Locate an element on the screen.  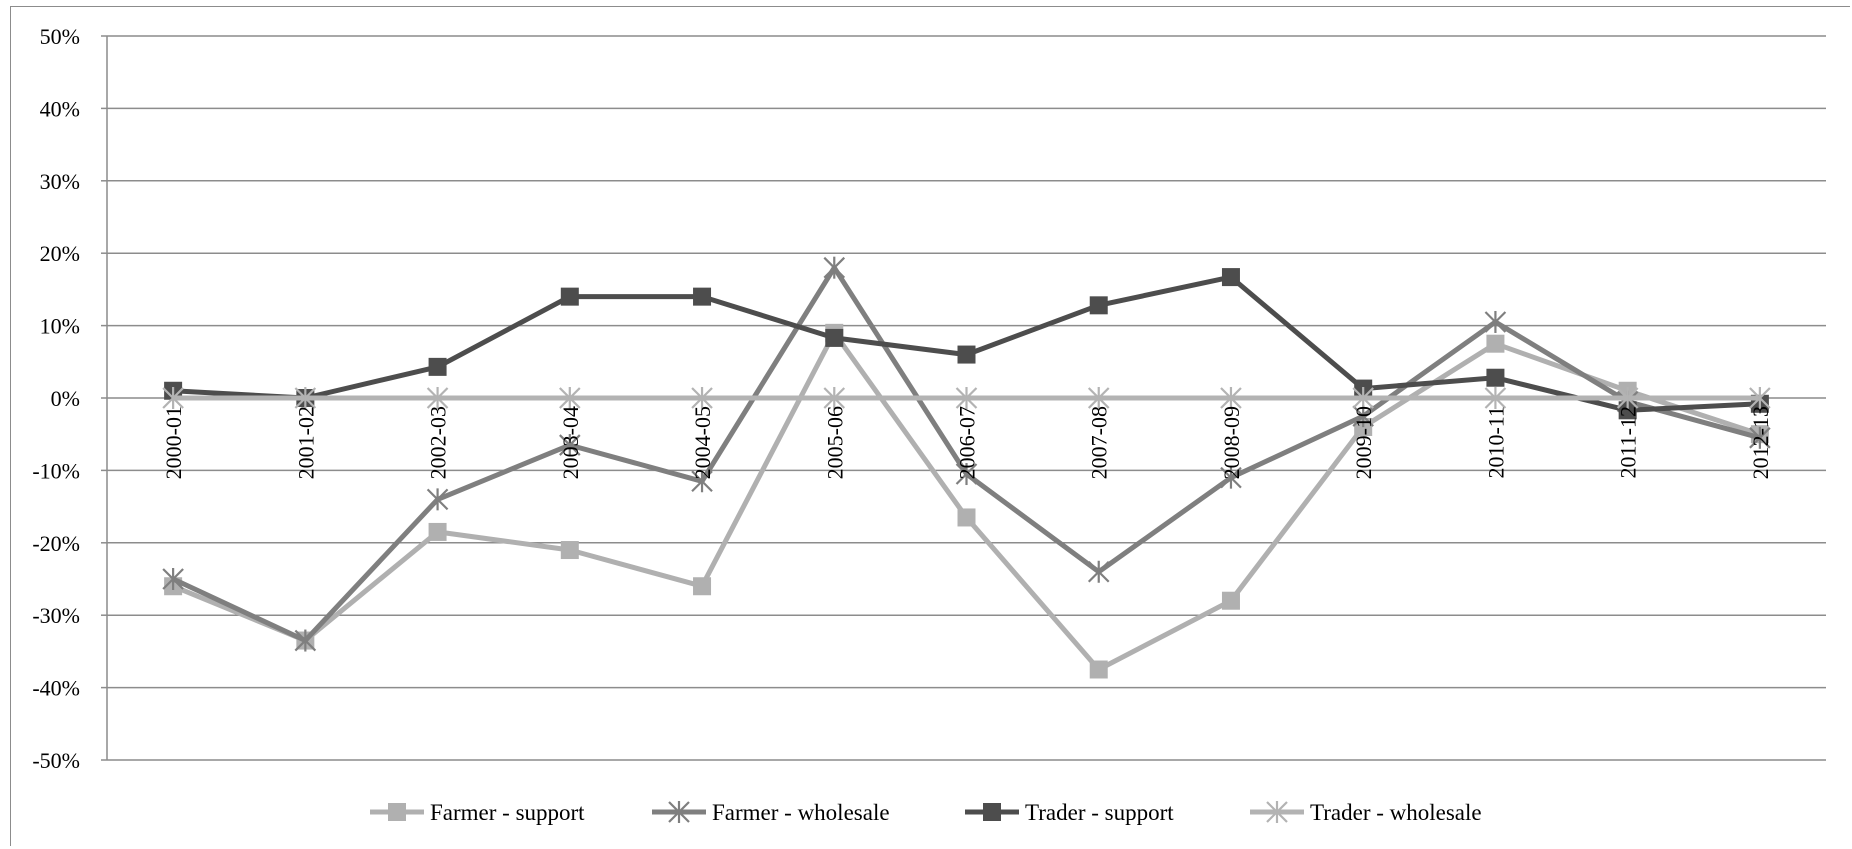
x-category-label: 2006-07 is located at coordinates (967, 442).